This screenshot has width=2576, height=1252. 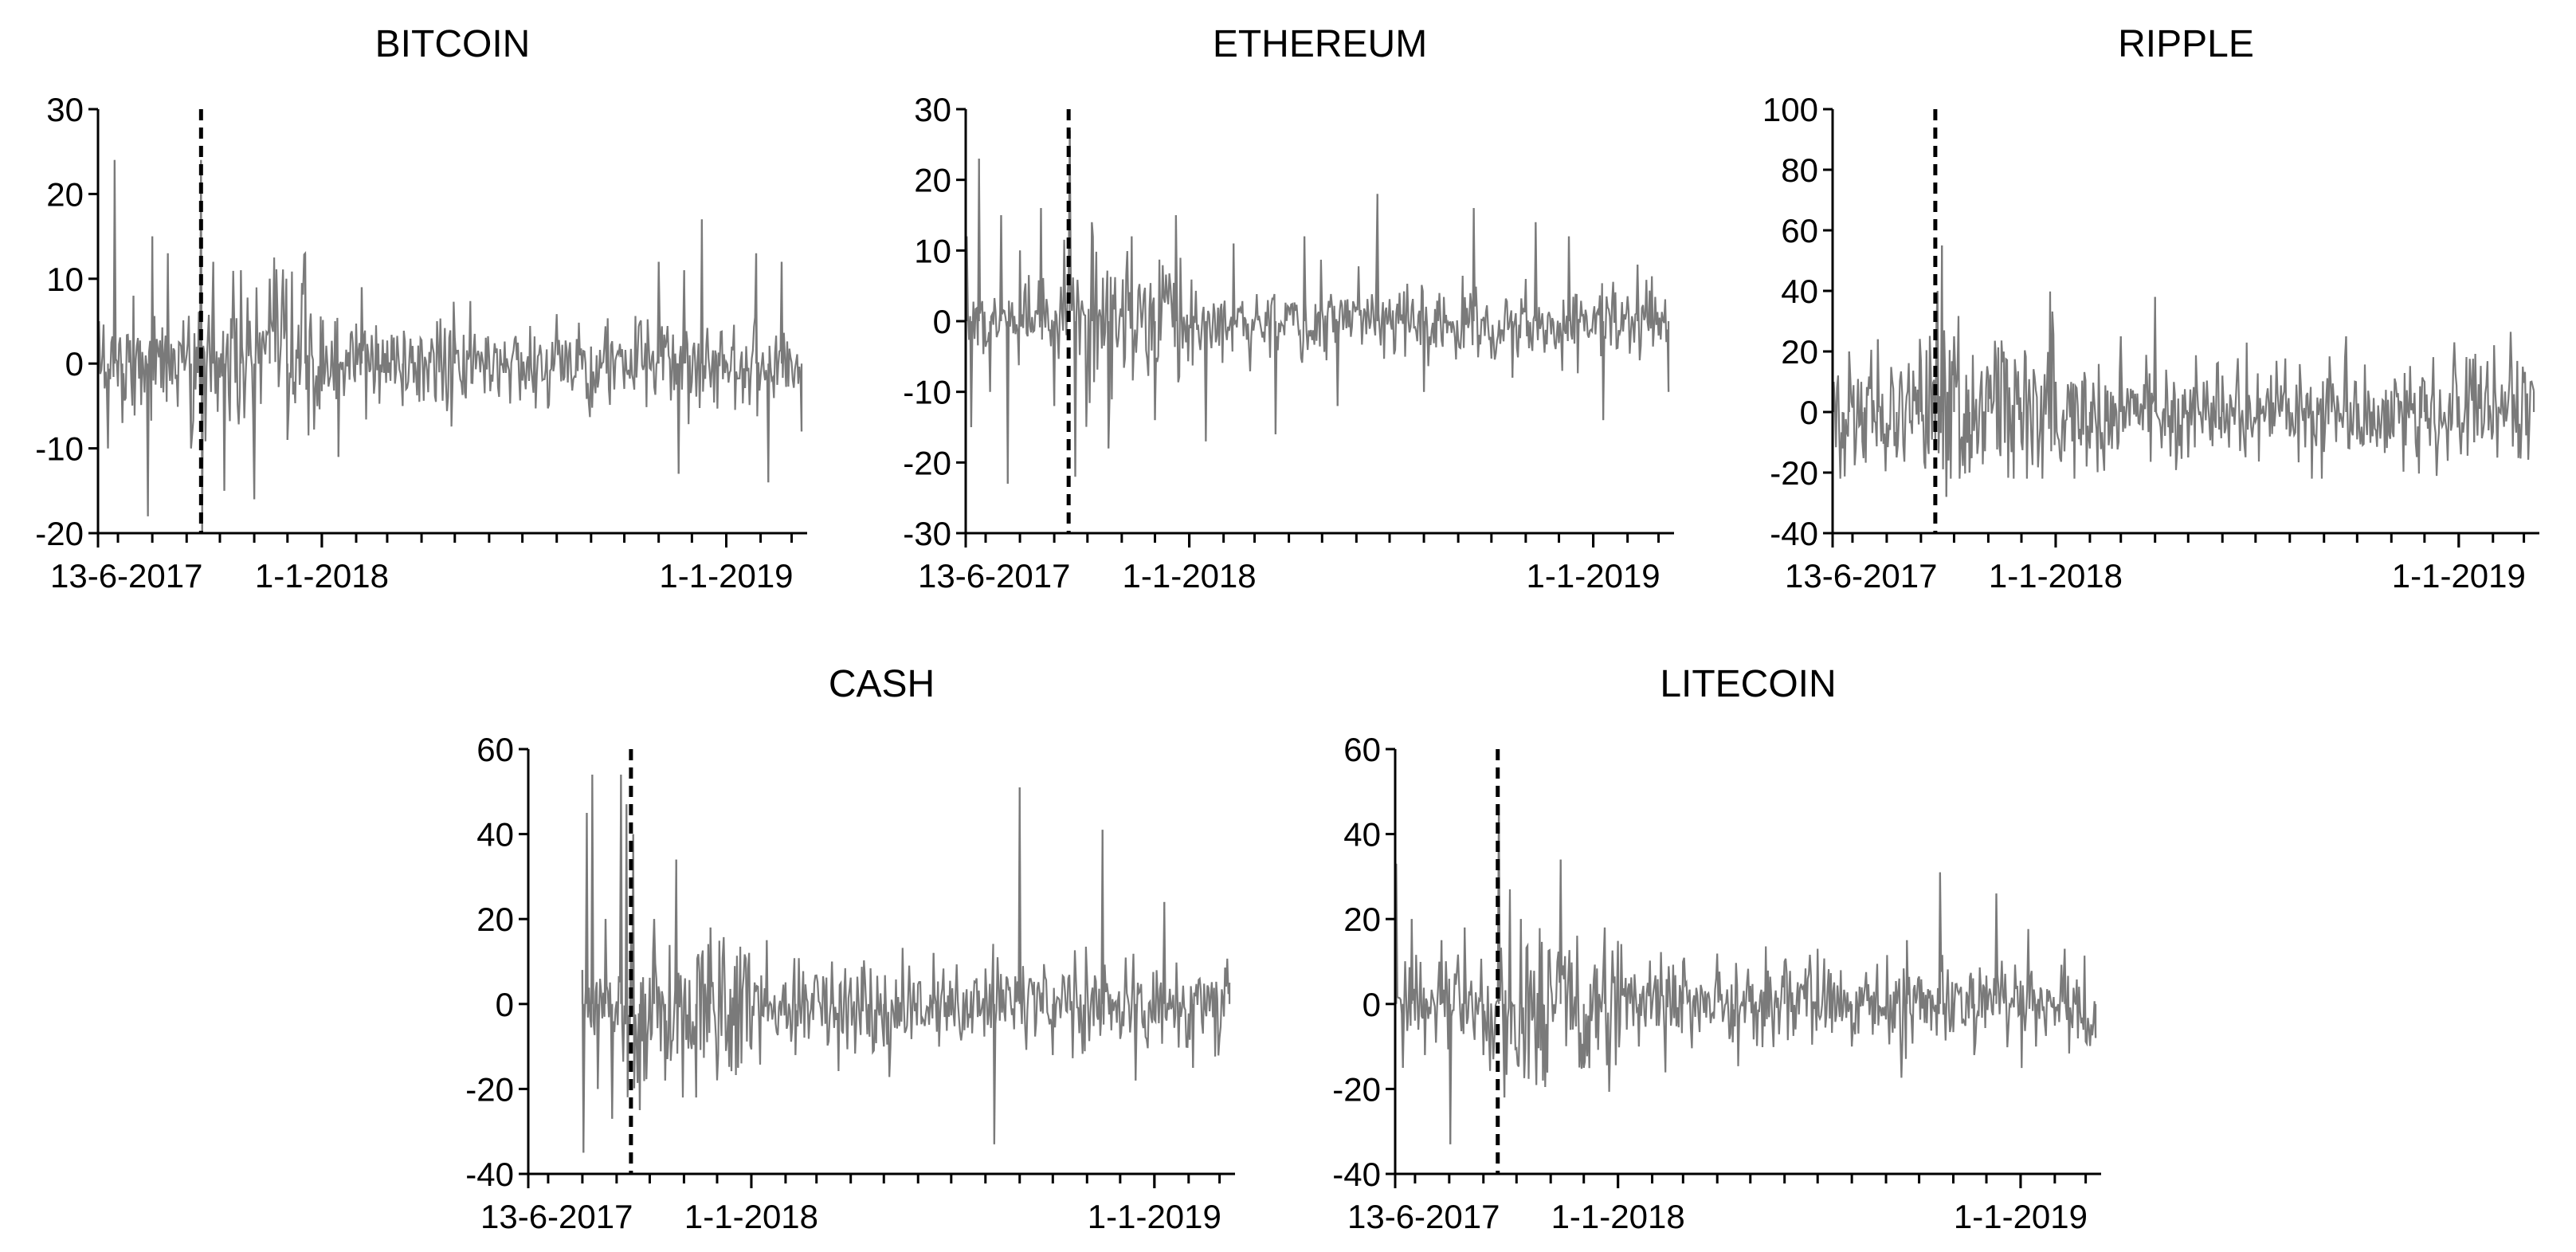 What do you see at coordinates (927, 462) in the screenshot?
I see `panel-ethereum-y-tick-label: -20` at bounding box center [927, 462].